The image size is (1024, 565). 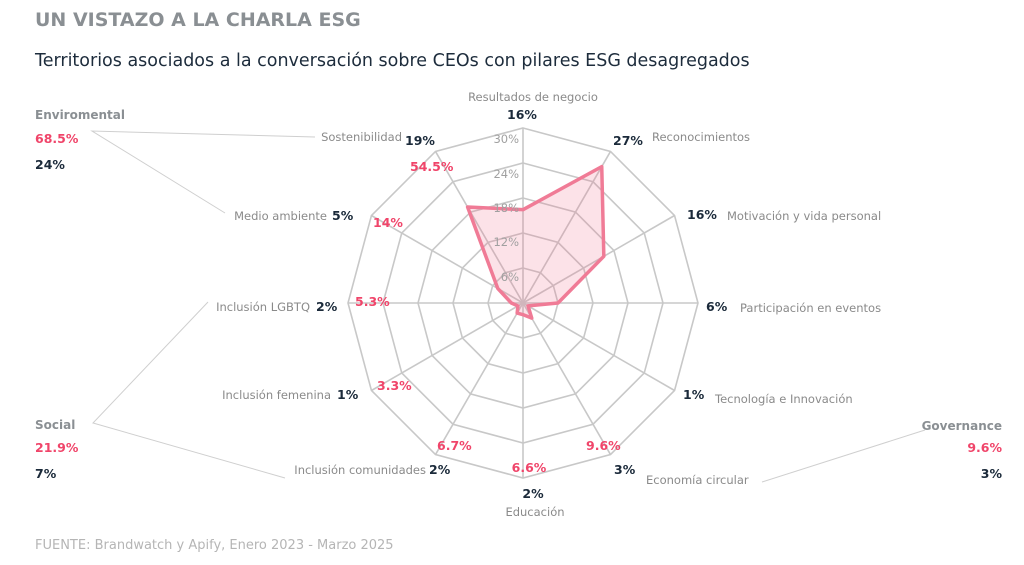 What do you see at coordinates (628, 140) in the screenshot?
I see `axis-value: 27%` at bounding box center [628, 140].